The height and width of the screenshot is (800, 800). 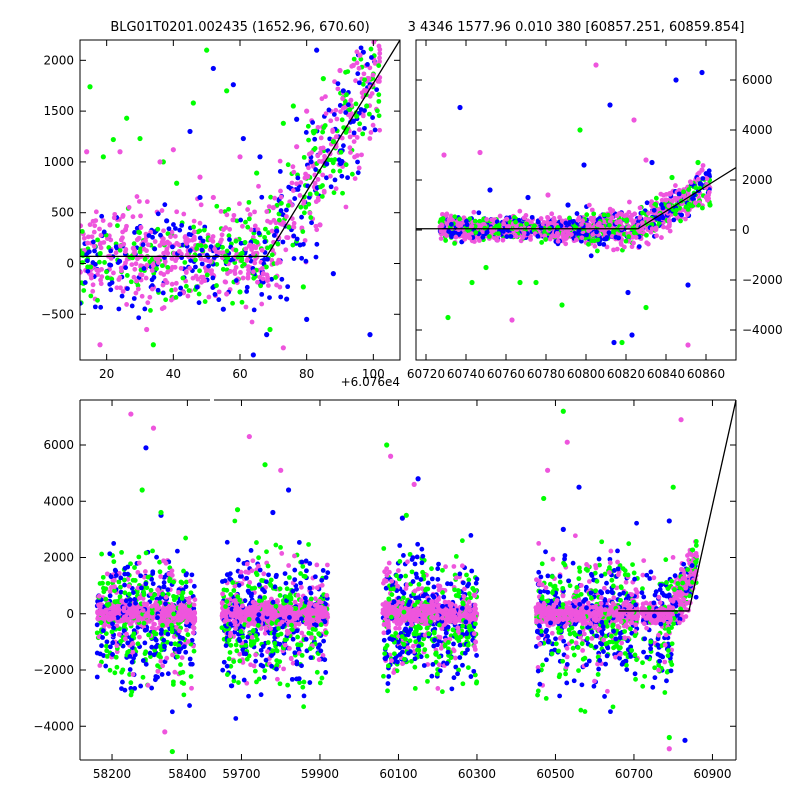 What do you see at coordinates (306, 374) in the screenshot?
I see `x-tick-label: 80` at bounding box center [306, 374].